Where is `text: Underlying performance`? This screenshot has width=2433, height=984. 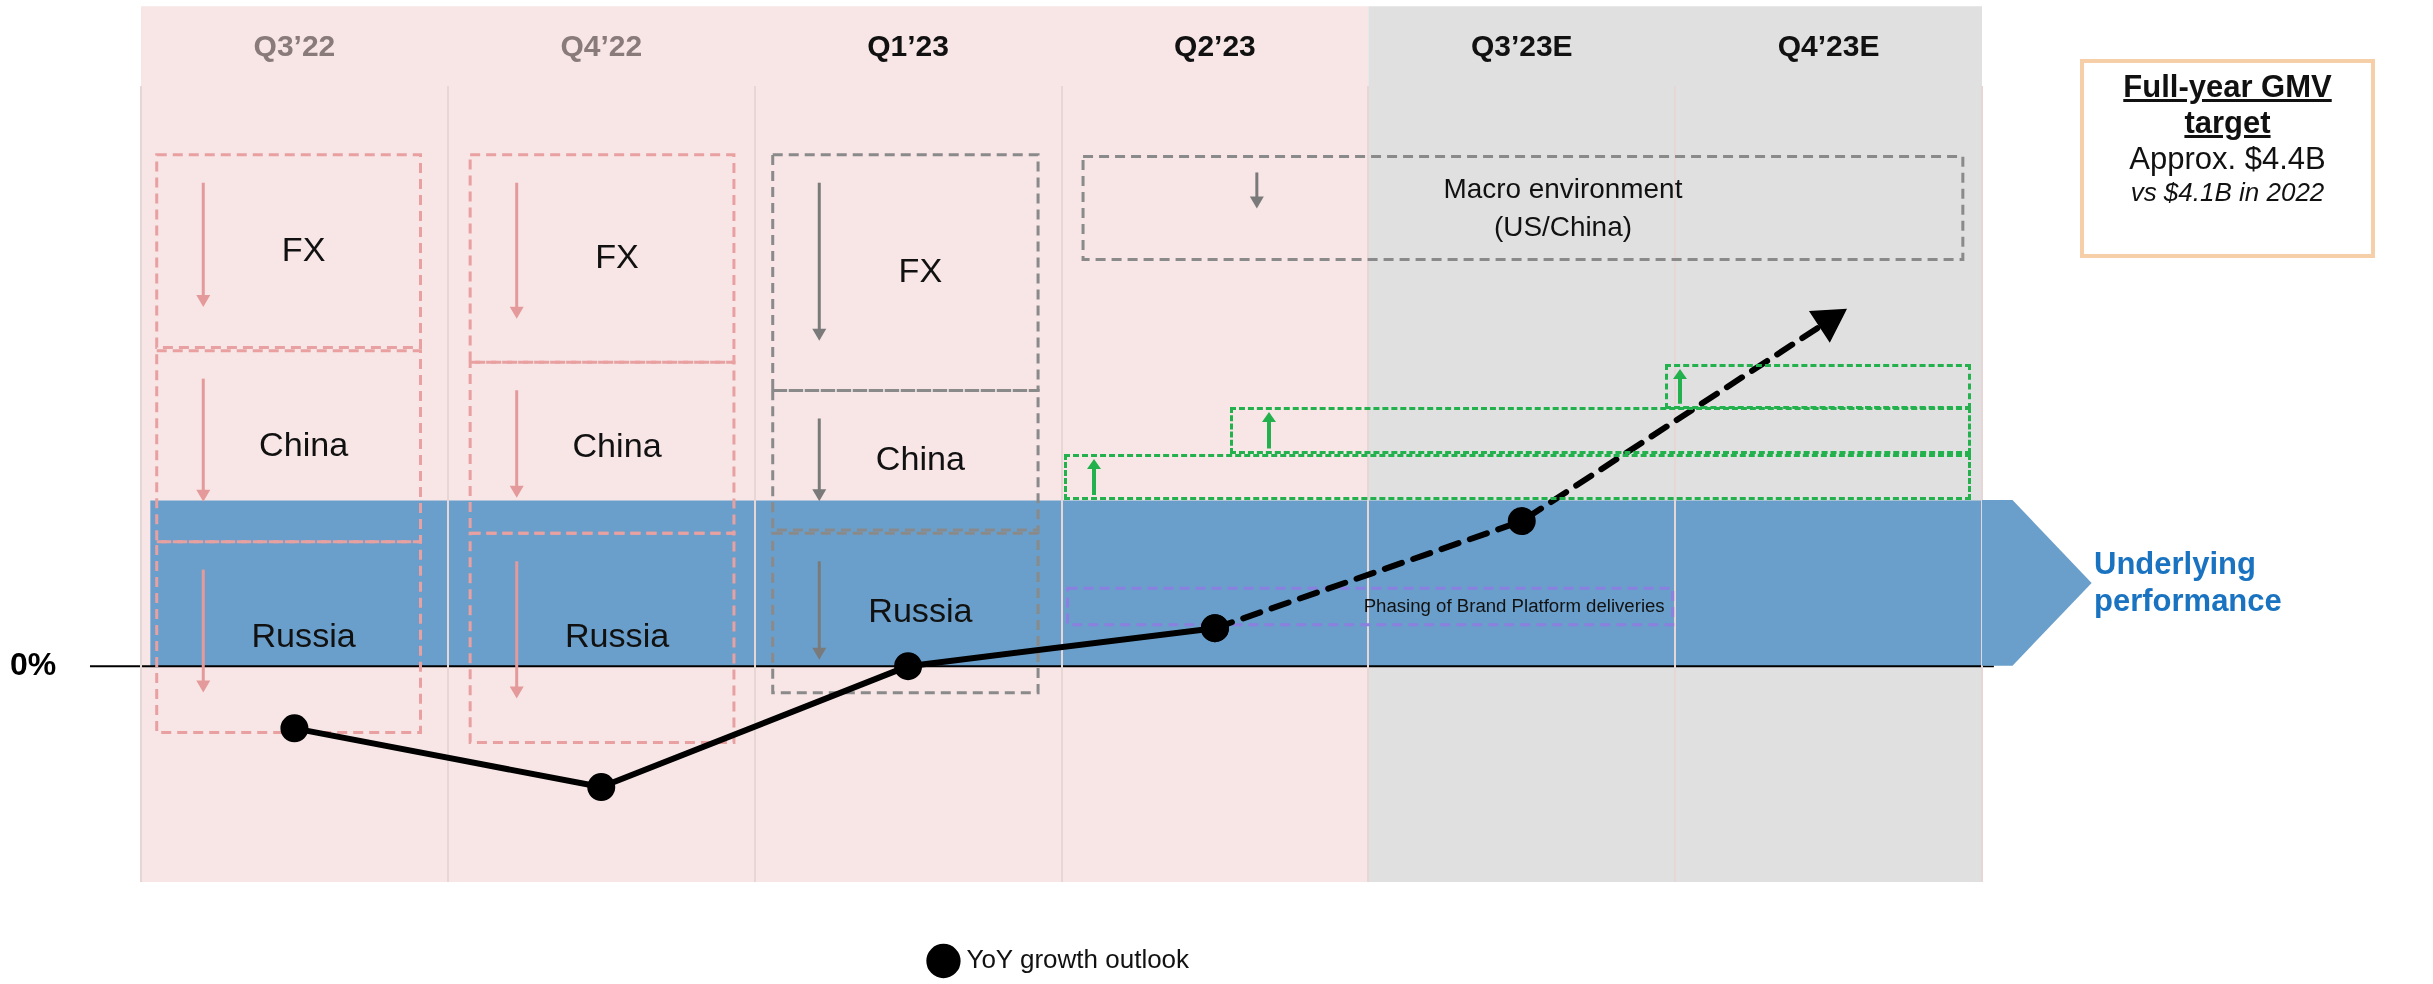 text: Underlying performance is located at coordinates (2188, 582).